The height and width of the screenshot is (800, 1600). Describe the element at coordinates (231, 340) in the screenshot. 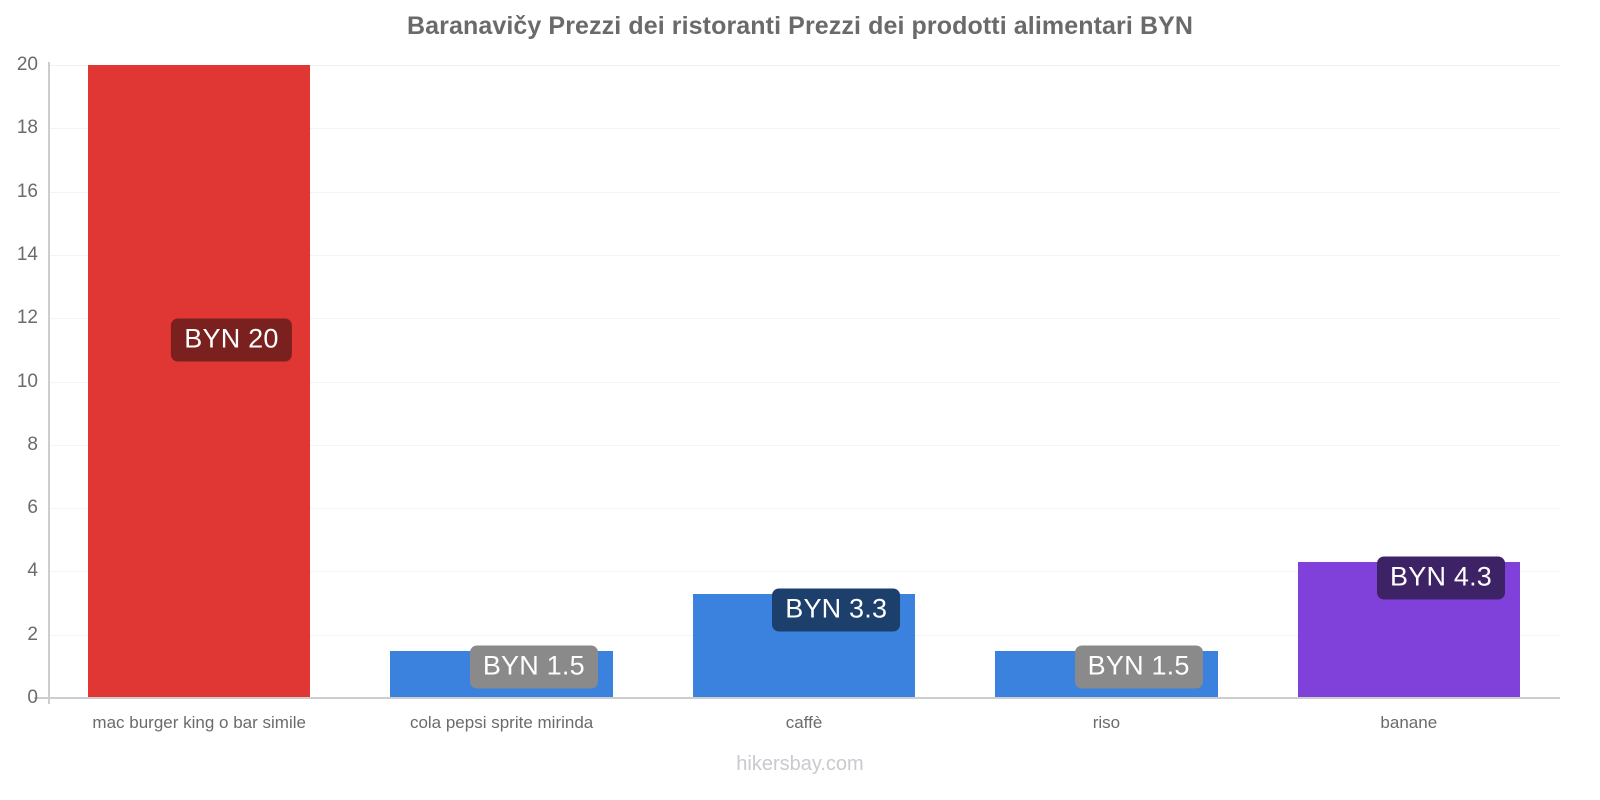

I see `data-label: BYN 20` at that location.